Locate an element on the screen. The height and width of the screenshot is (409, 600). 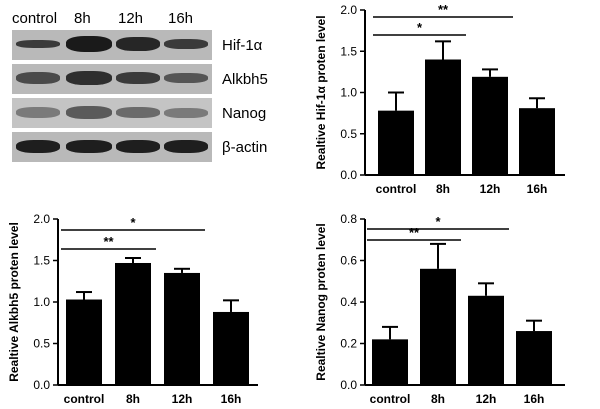
blot-nanog is located at coordinates (112, 113).